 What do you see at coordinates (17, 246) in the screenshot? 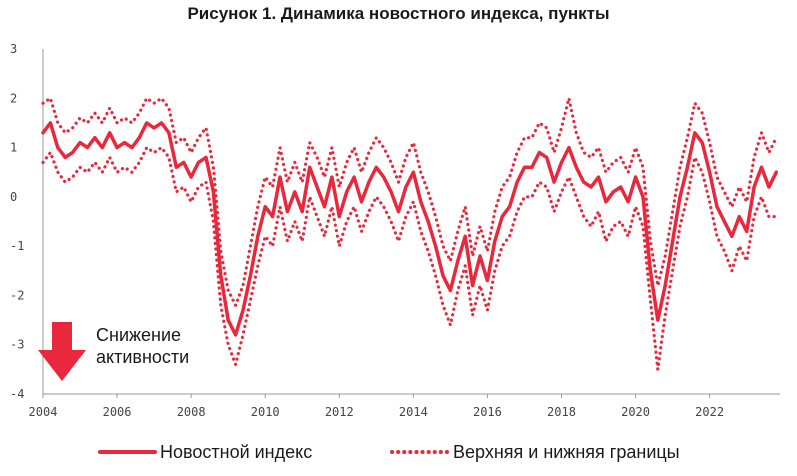
I see `y-tick-label: -1` at bounding box center [17, 246].